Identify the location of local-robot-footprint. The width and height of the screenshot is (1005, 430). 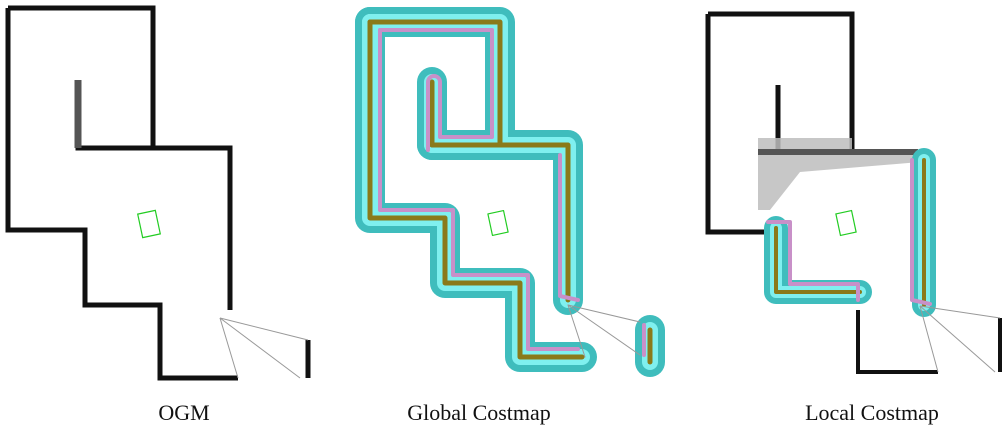
(846, 223).